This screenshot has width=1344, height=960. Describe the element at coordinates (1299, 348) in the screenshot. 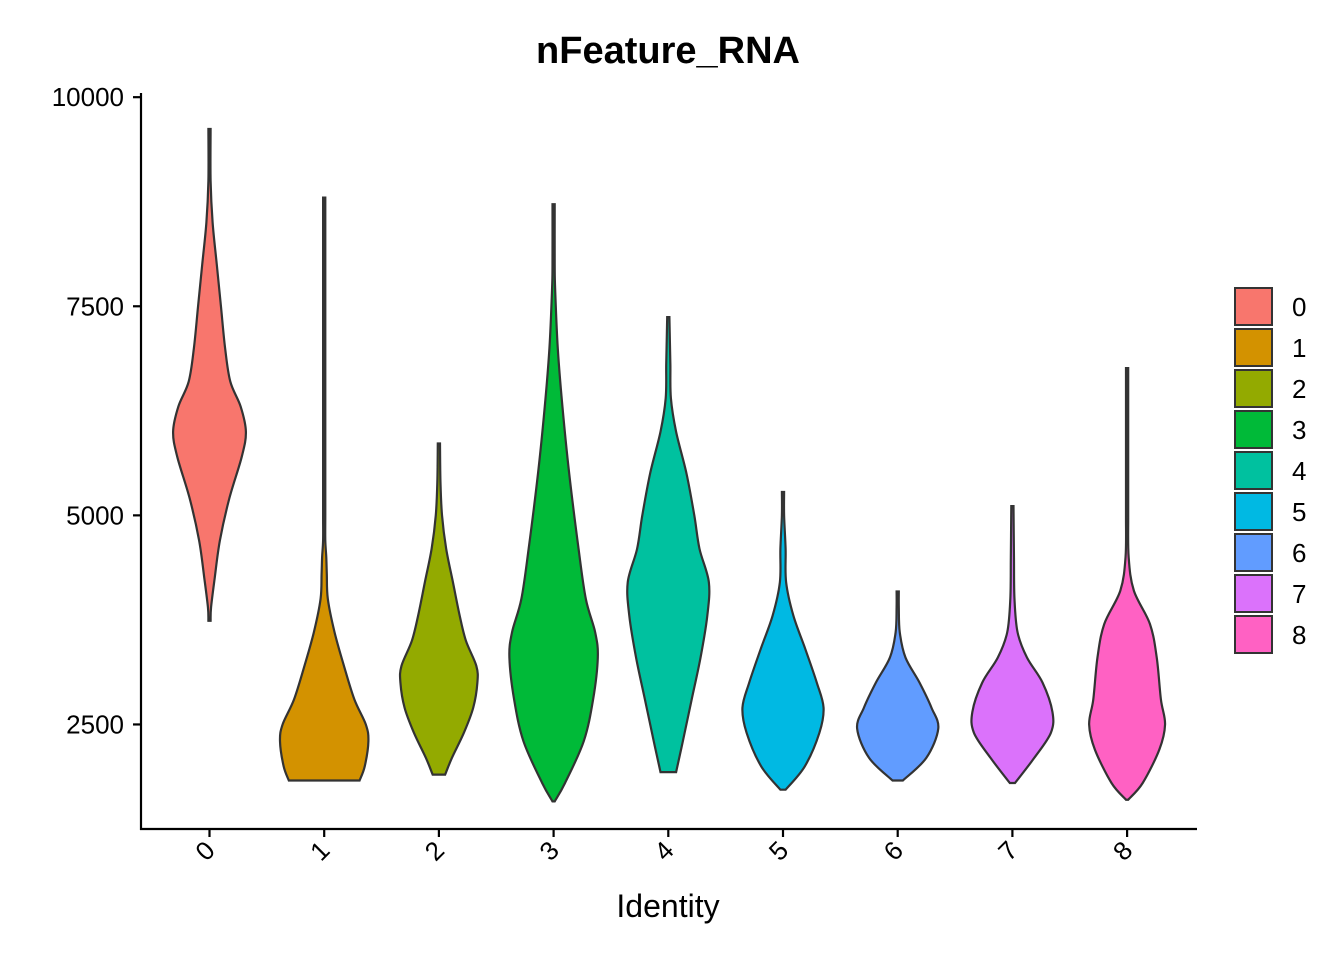

I see `legend-label-1: 1` at that location.